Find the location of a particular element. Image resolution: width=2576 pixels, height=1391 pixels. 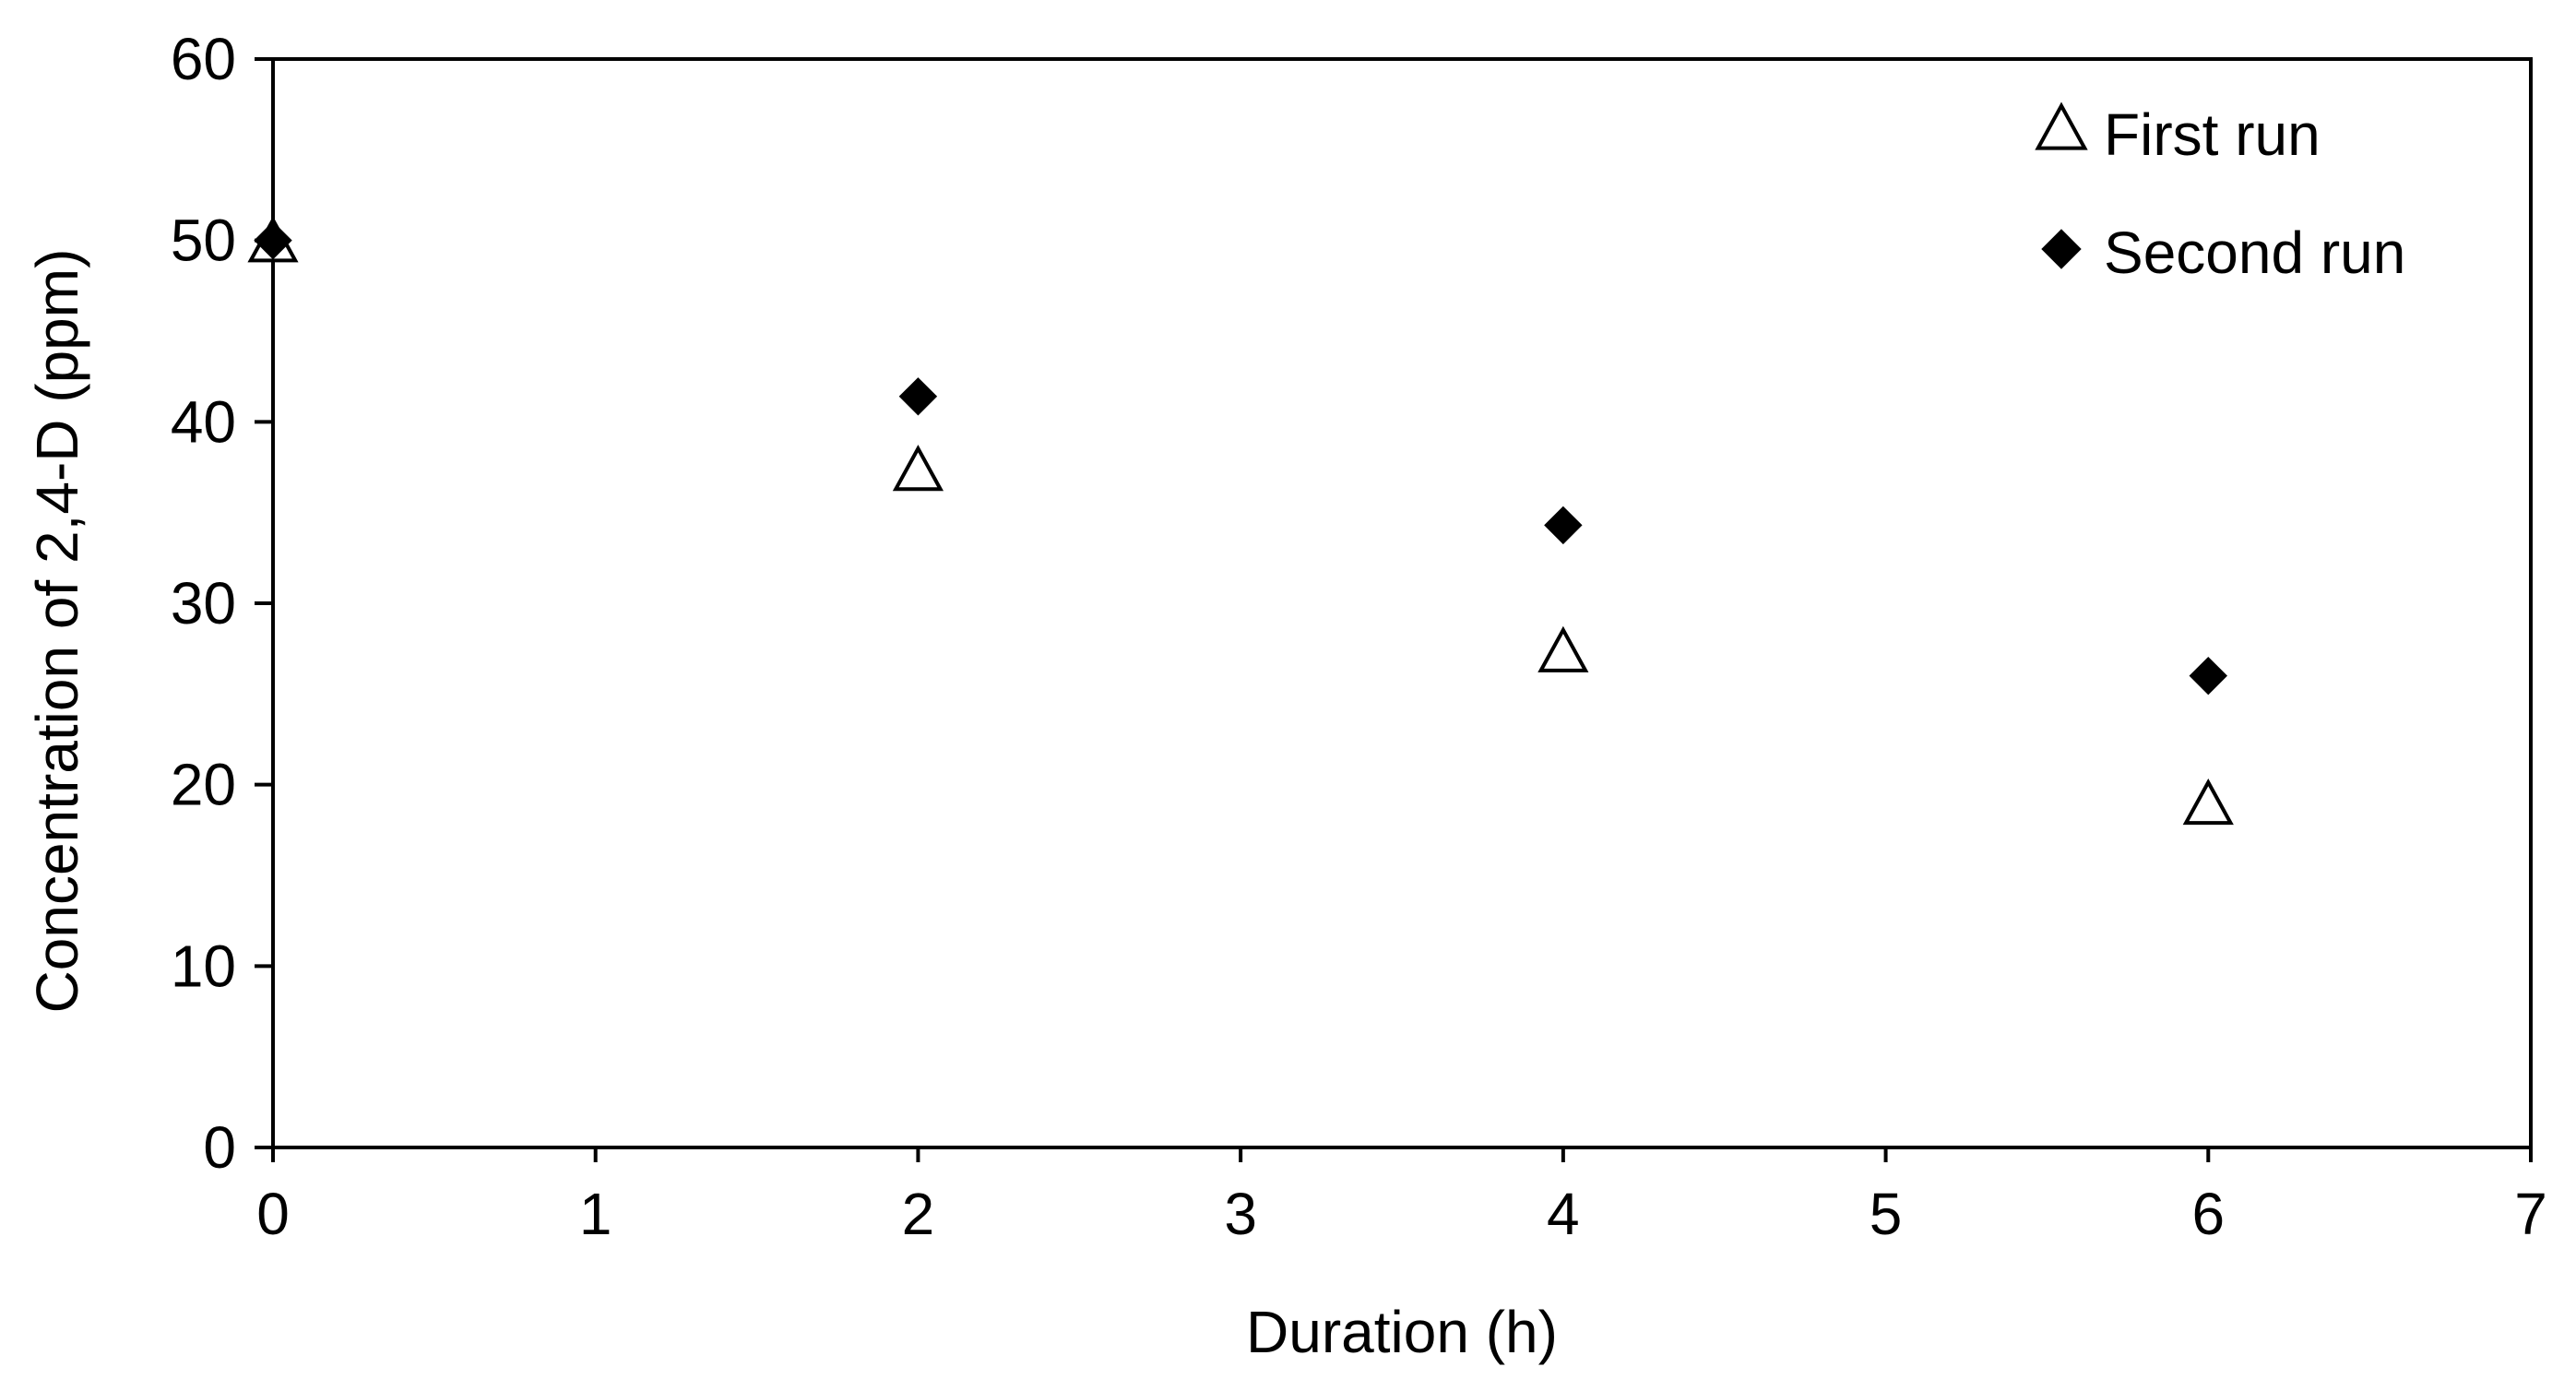

y-axis-title: Concentration of 2,4-D (ppm) is located at coordinates (57, 631).